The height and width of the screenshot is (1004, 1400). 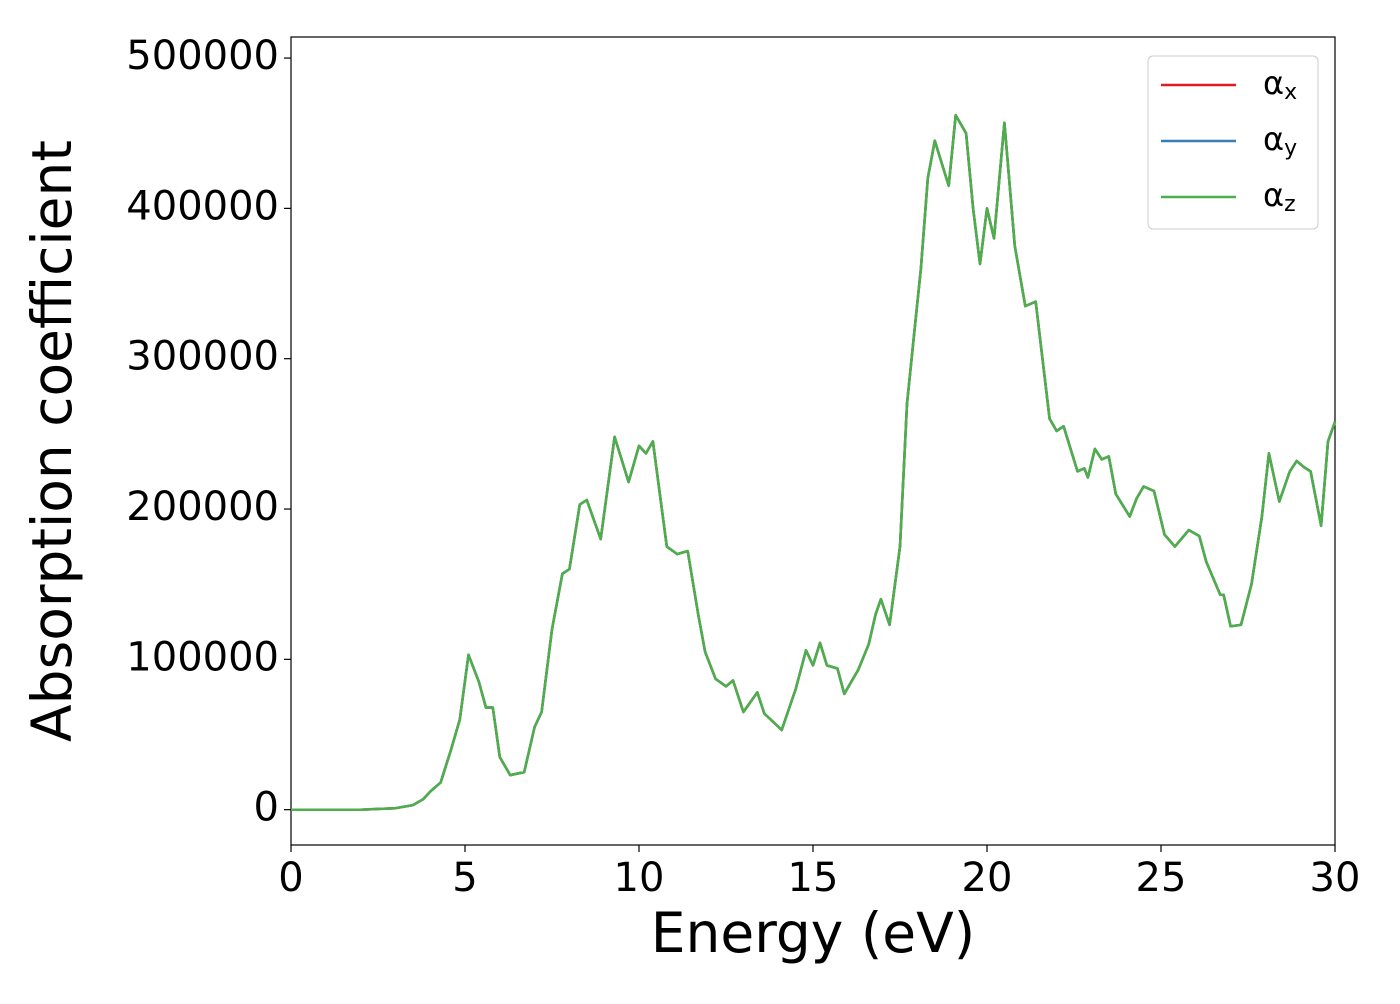 I want to click on legend-box, so click(x=1233, y=142).